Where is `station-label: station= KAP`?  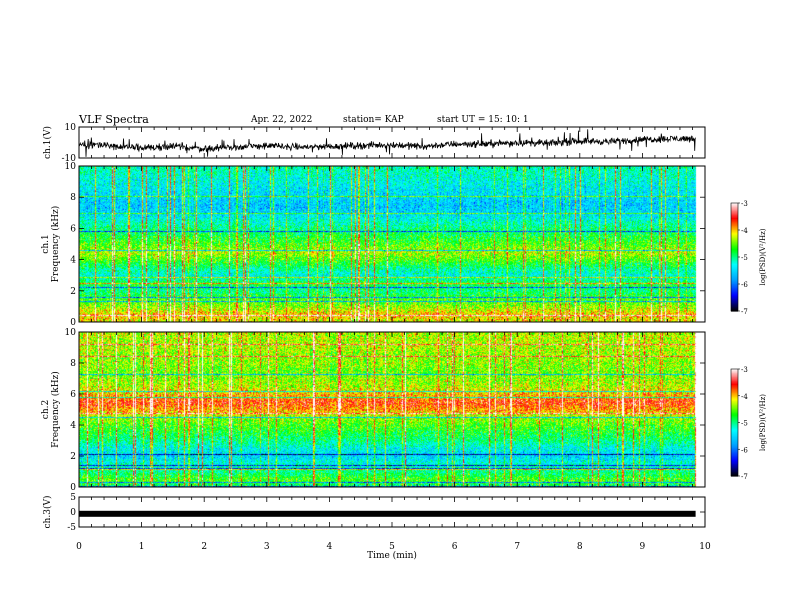 station-label: station= KAP is located at coordinates (373, 120).